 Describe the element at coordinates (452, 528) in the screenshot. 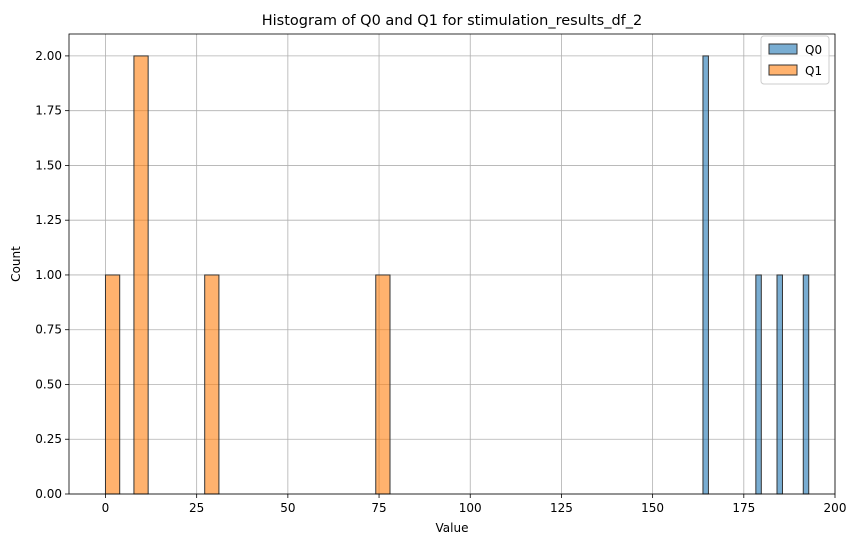

I see `x-axis-label: Value` at that location.